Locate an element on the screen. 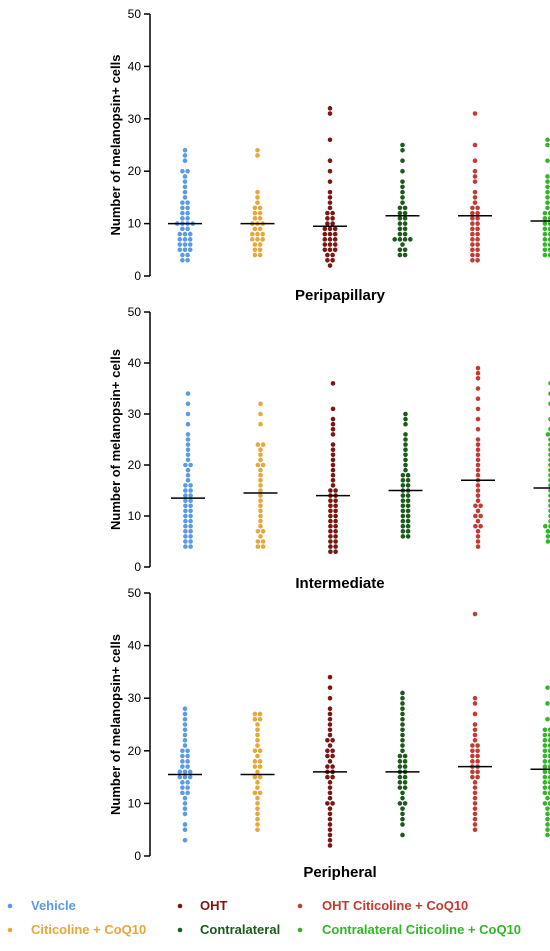 This screenshot has height=951, width=550. y-tick-label: 0 is located at coordinates (137, 567).